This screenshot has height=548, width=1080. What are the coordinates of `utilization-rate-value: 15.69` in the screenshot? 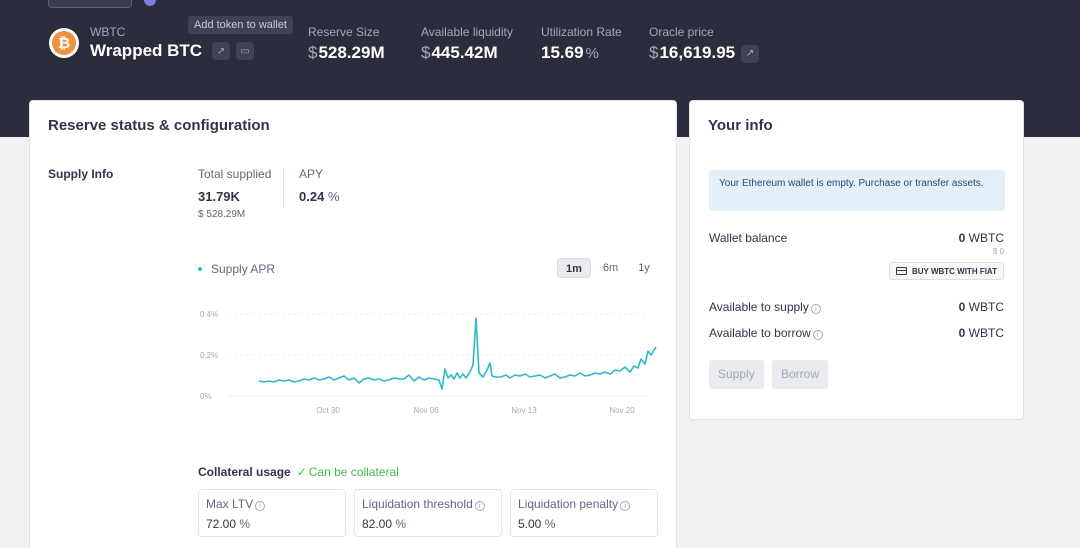 It's located at (562, 52).